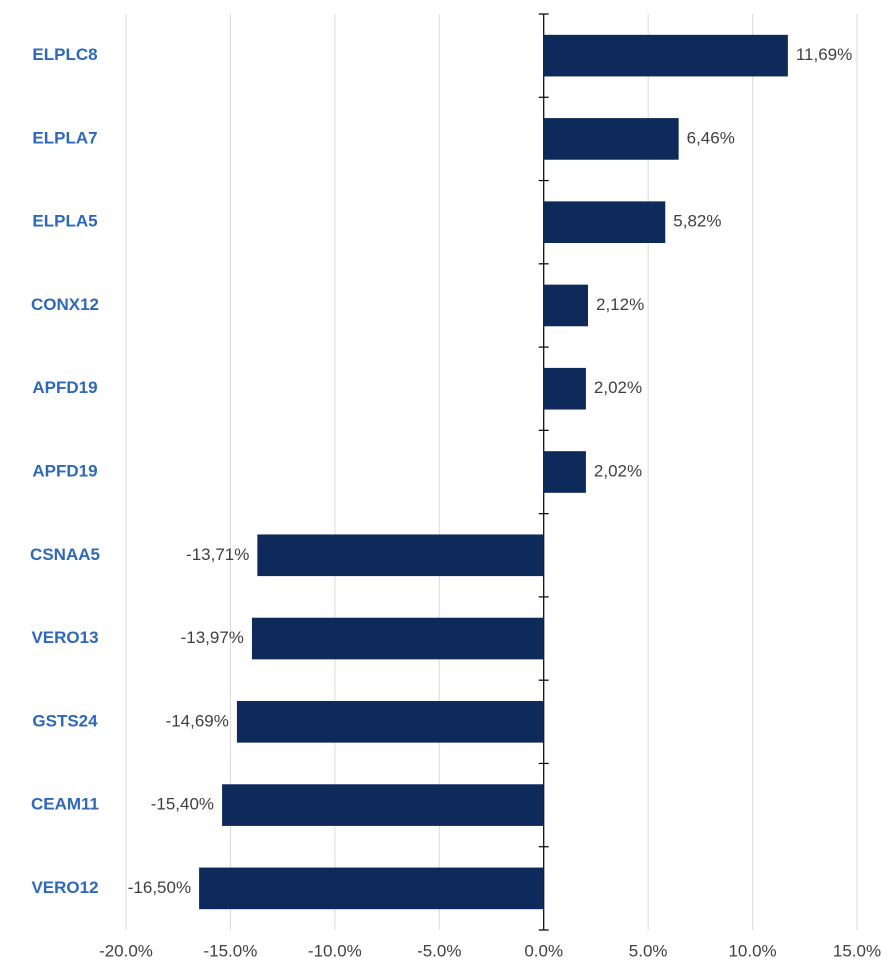  I want to click on value-label: 6,46%, so click(711, 137).